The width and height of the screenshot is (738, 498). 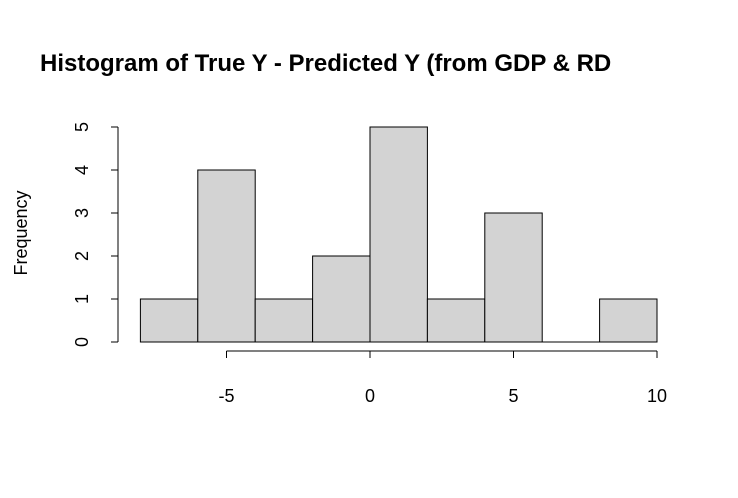 I want to click on x-axis: -5 0 5 10, so click(x=442, y=378).